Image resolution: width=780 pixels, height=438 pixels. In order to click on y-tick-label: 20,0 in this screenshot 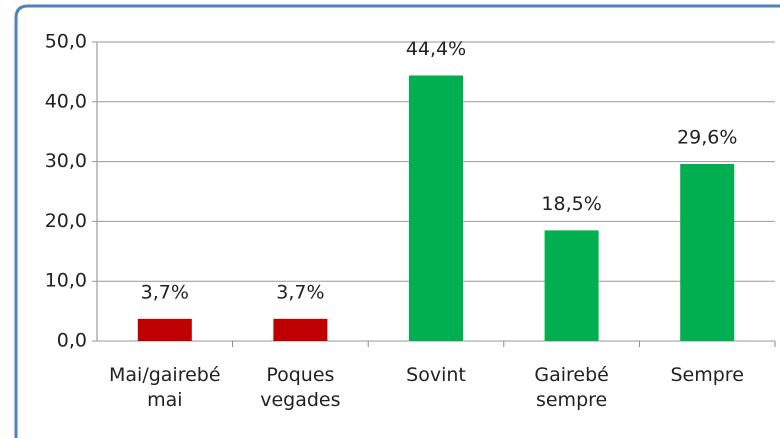, I will do `click(66, 221)`.